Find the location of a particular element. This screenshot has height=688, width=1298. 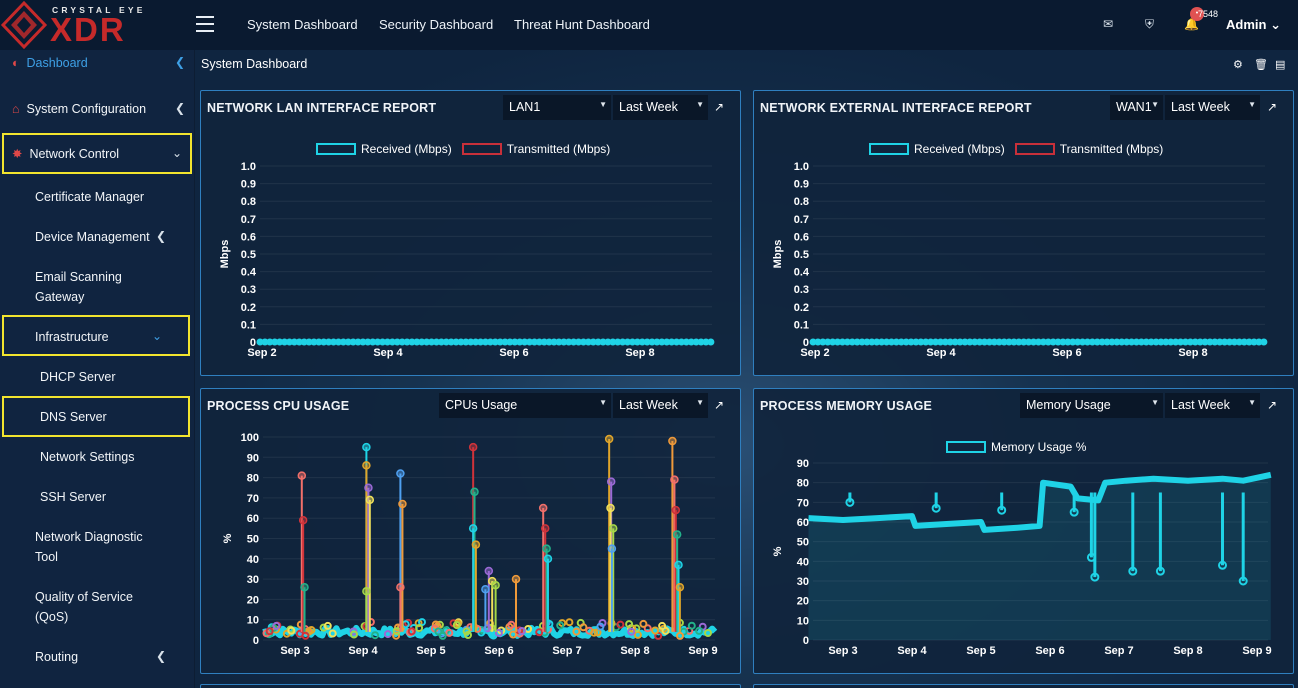

cpu-selector-select: CPUs Usage ▼ is located at coordinates (525, 405).